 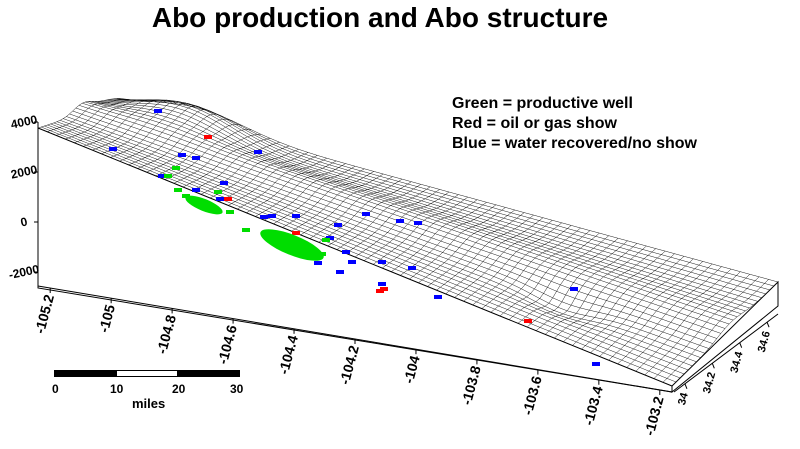 I want to click on scale-tick-label: 20, so click(x=179, y=389).